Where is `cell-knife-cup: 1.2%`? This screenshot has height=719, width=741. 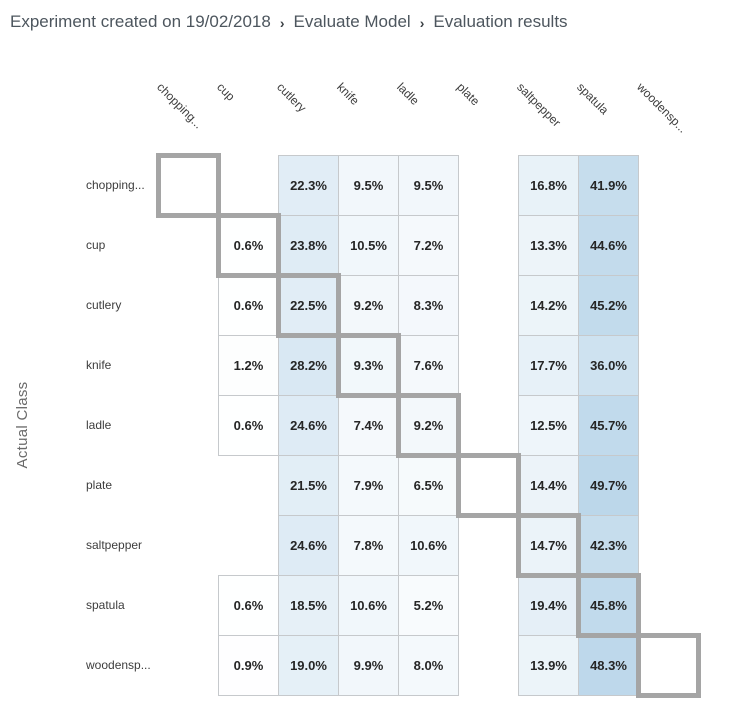 cell-knife-cup: 1.2% is located at coordinates (248, 365).